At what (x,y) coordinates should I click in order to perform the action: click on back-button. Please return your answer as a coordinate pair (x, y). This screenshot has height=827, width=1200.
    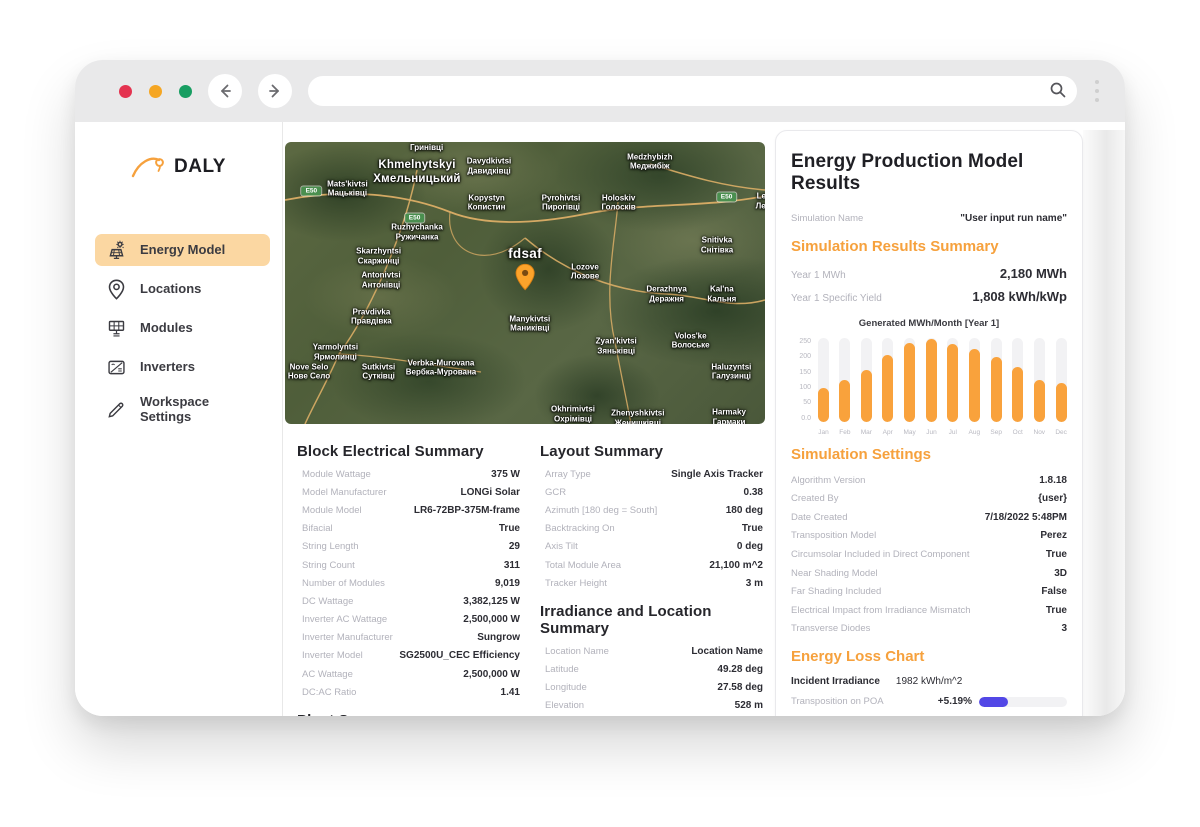
    Looking at the image, I should click on (225, 91).